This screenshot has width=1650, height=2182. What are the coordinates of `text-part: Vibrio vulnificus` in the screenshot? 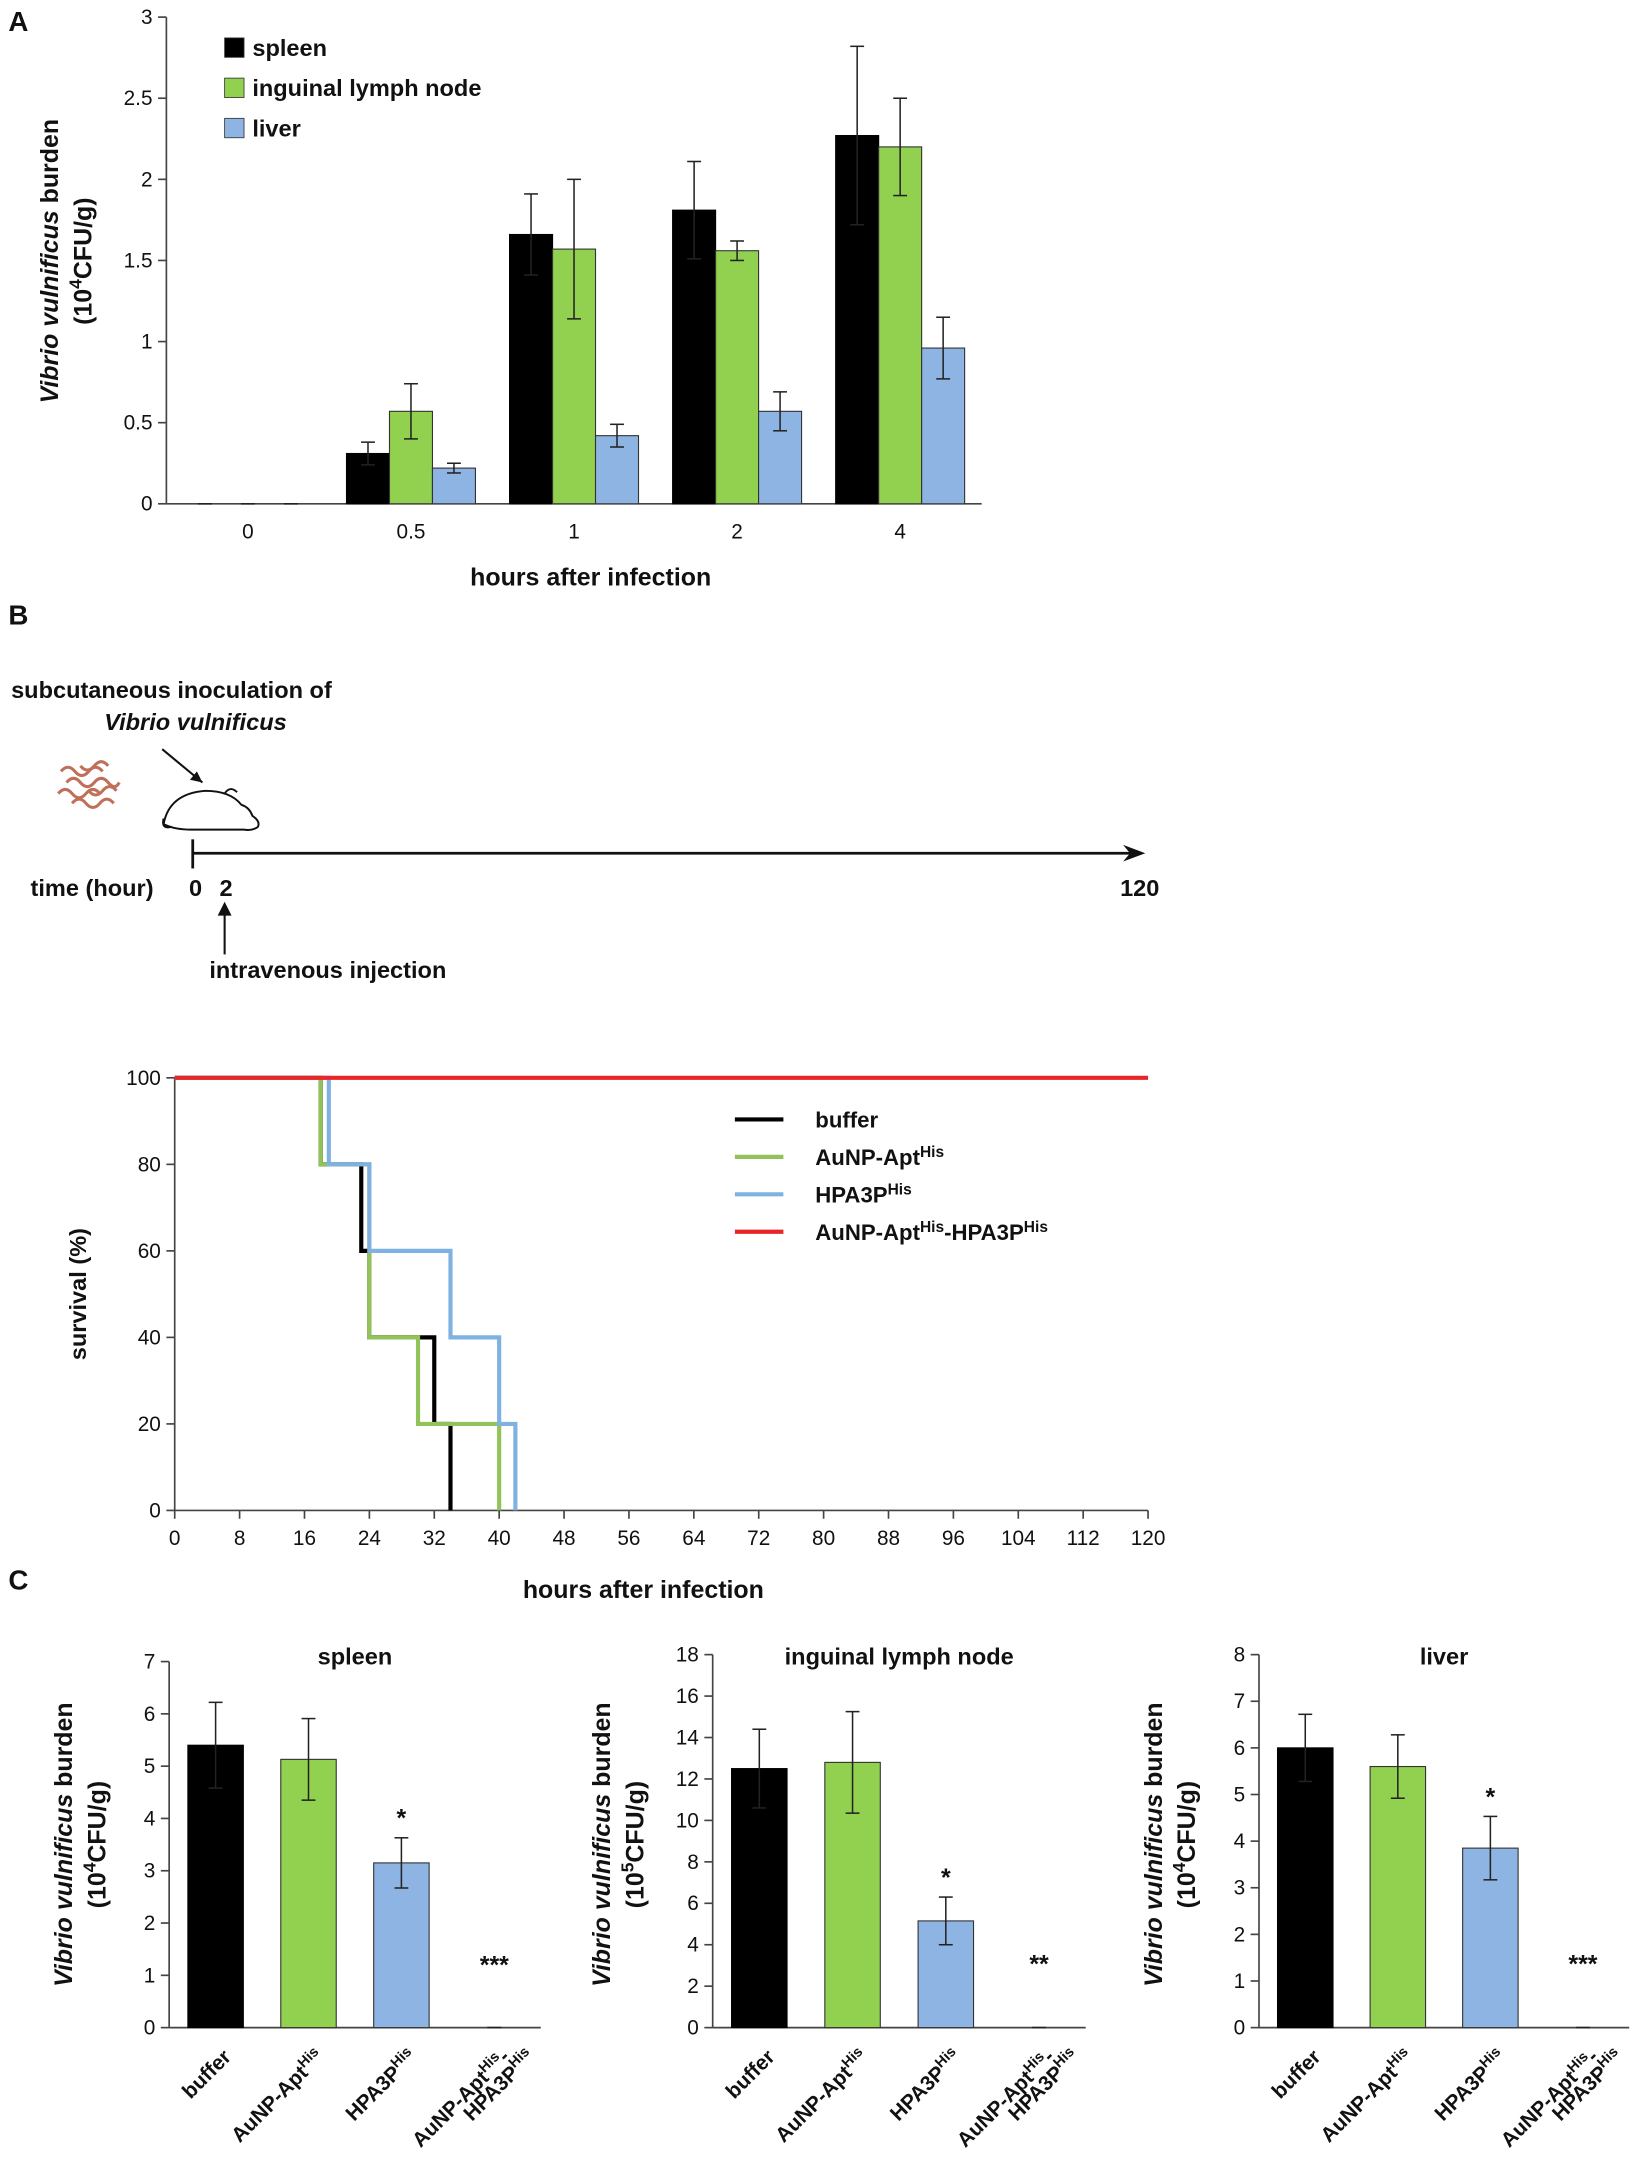 It's located at (50, 306).